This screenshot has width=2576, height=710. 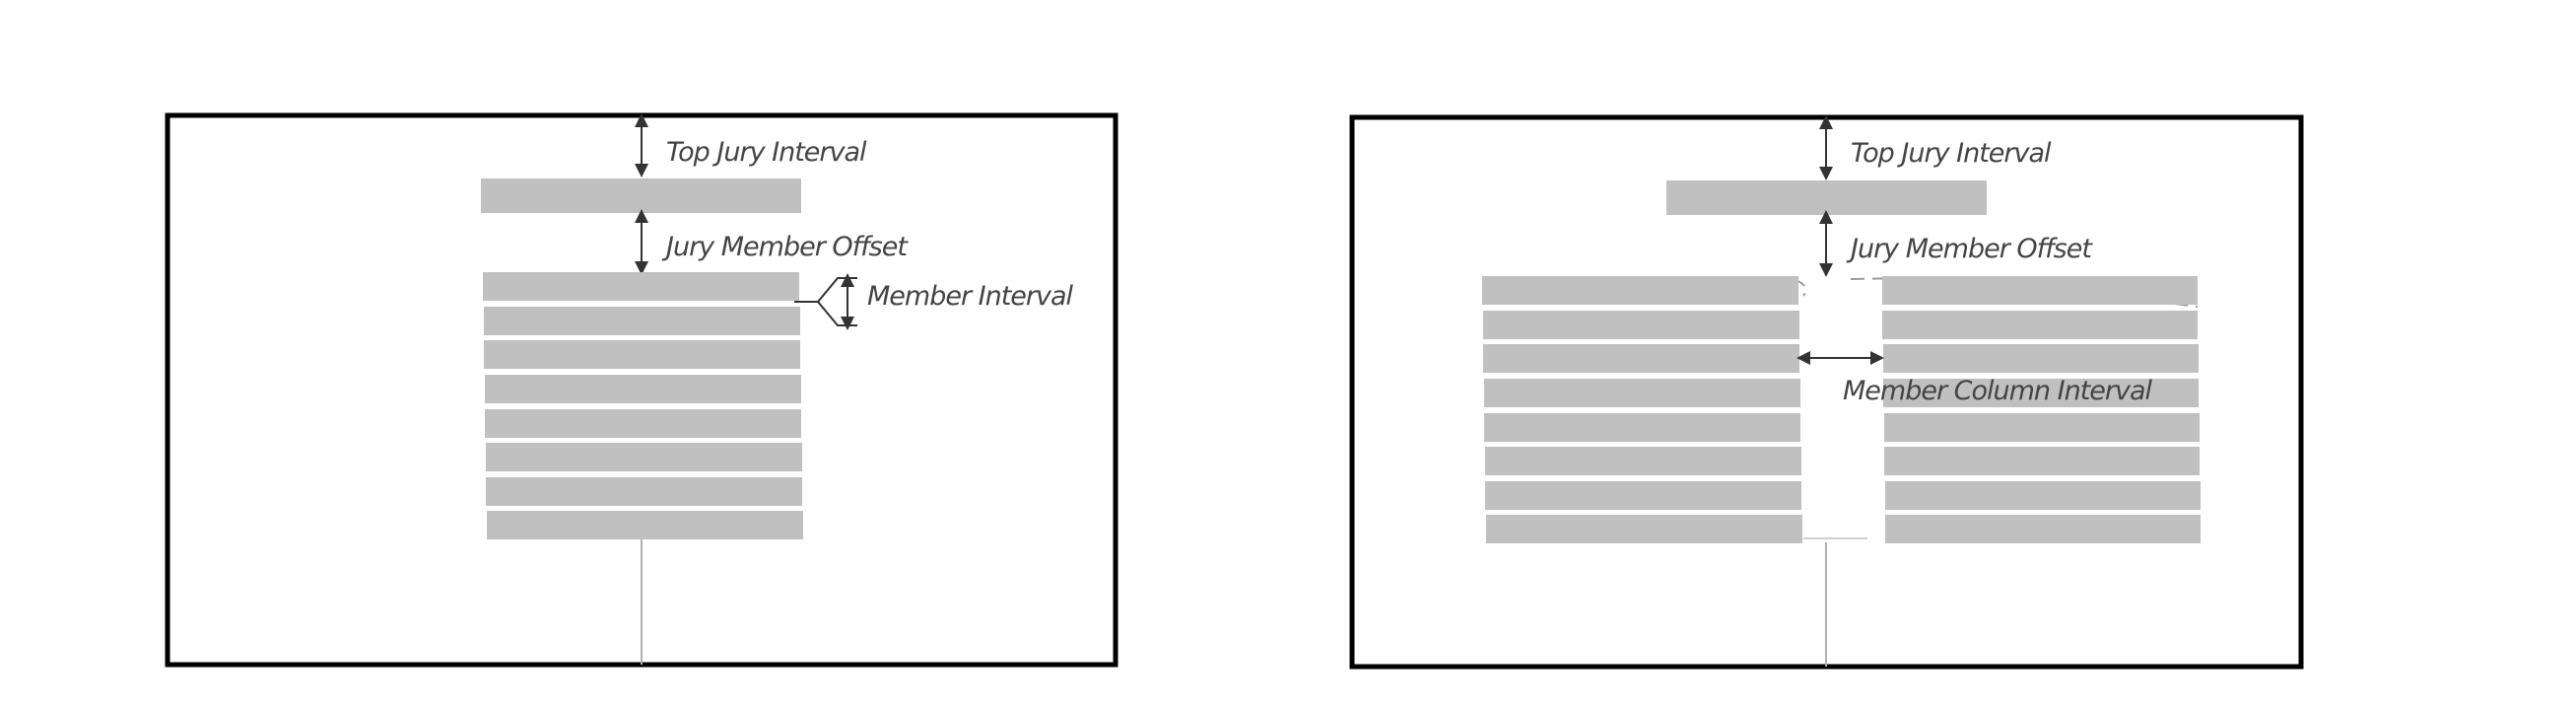 What do you see at coordinates (1642, 409) in the screenshot?
I see `member-column-left` at bounding box center [1642, 409].